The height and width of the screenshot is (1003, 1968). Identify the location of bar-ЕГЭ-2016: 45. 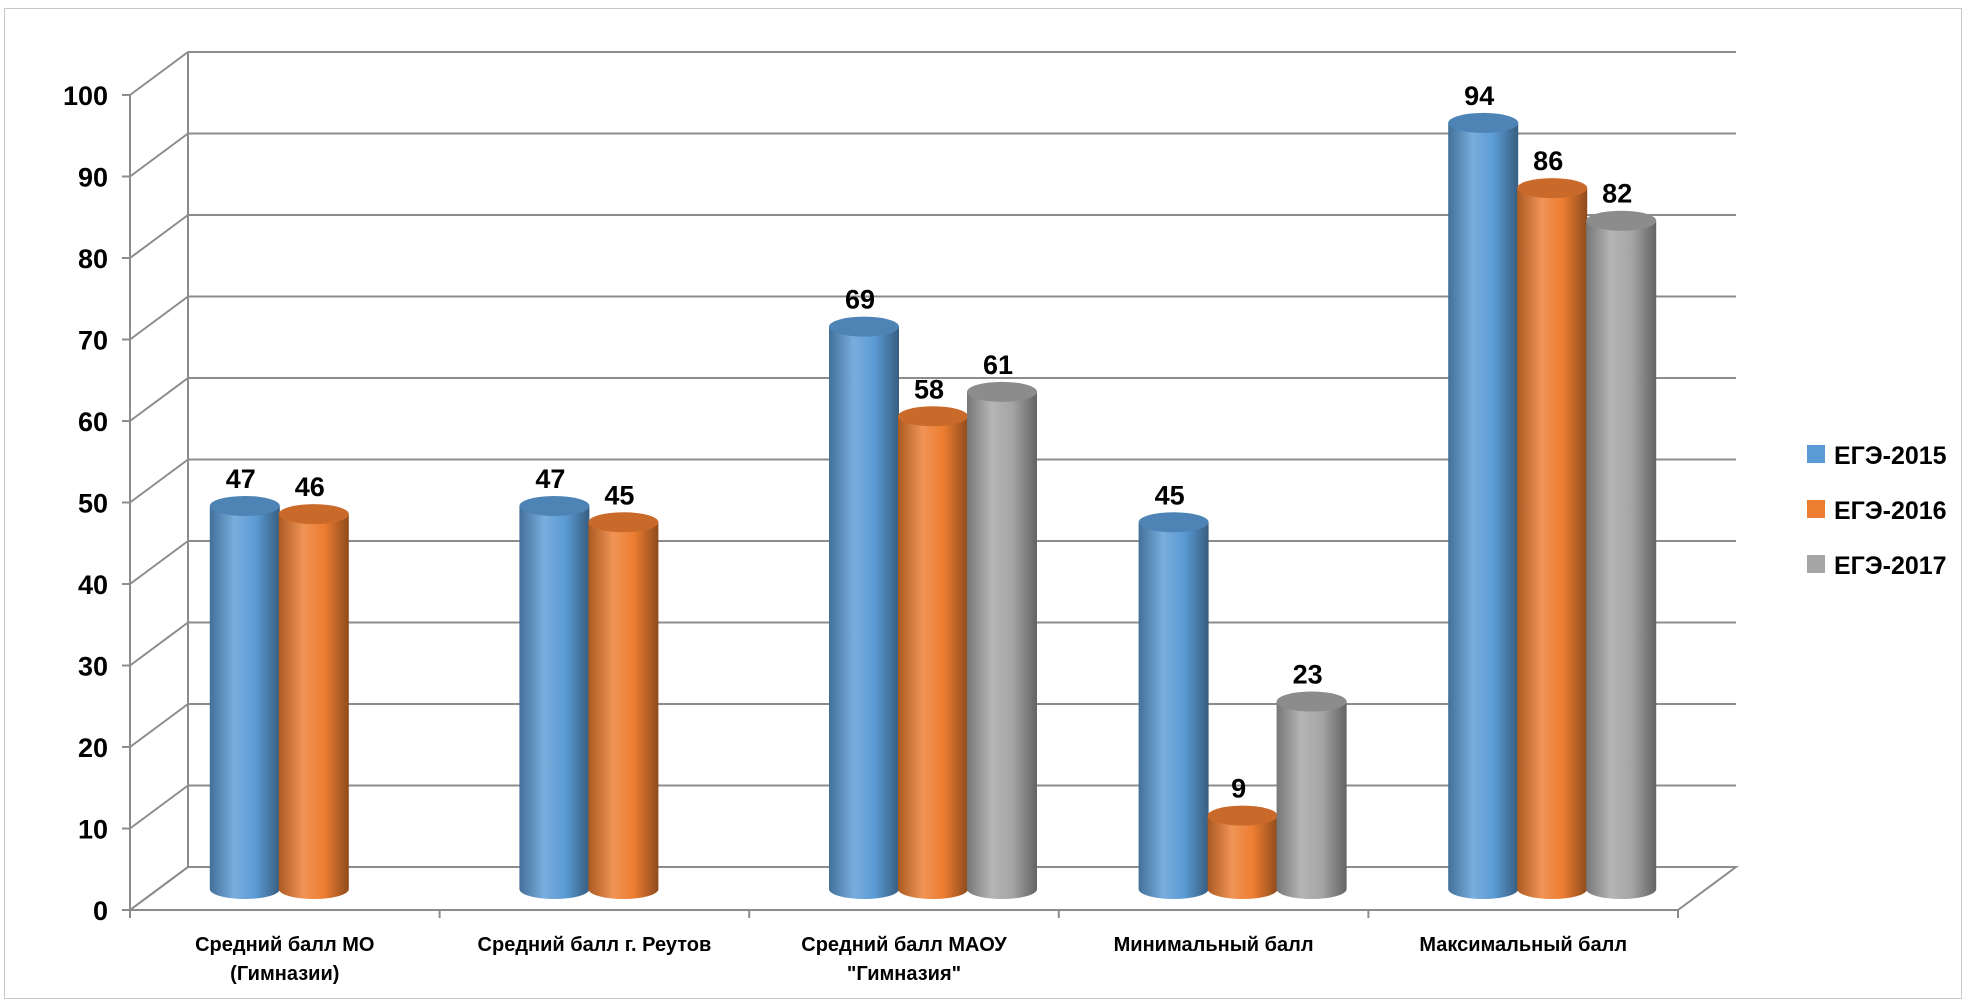
(623, 689).